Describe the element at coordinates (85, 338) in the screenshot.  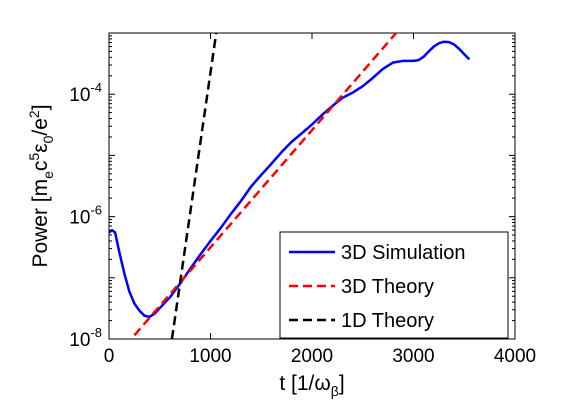
I see `y-tick-label: 10⁻⁸` at that location.